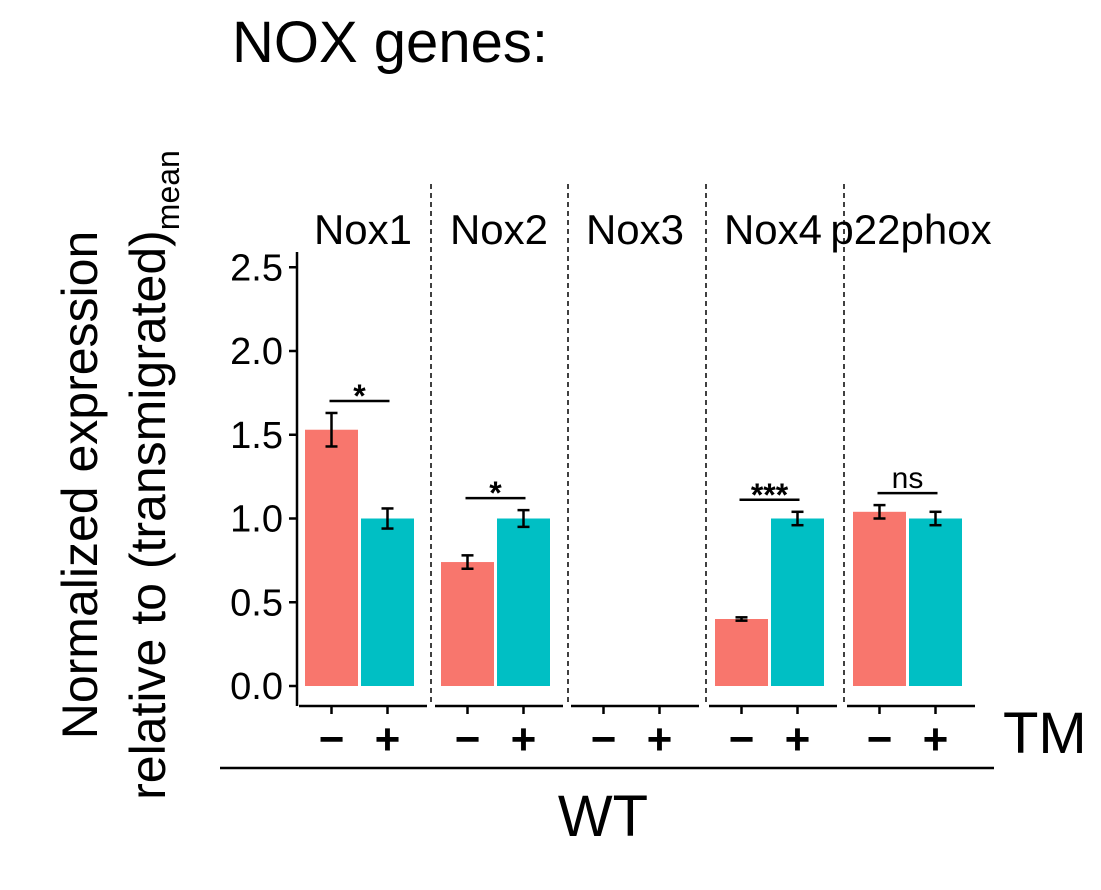 The width and height of the screenshot is (1101, 890). I want to click on y-tick-label: 1.0, so click(256, 520).